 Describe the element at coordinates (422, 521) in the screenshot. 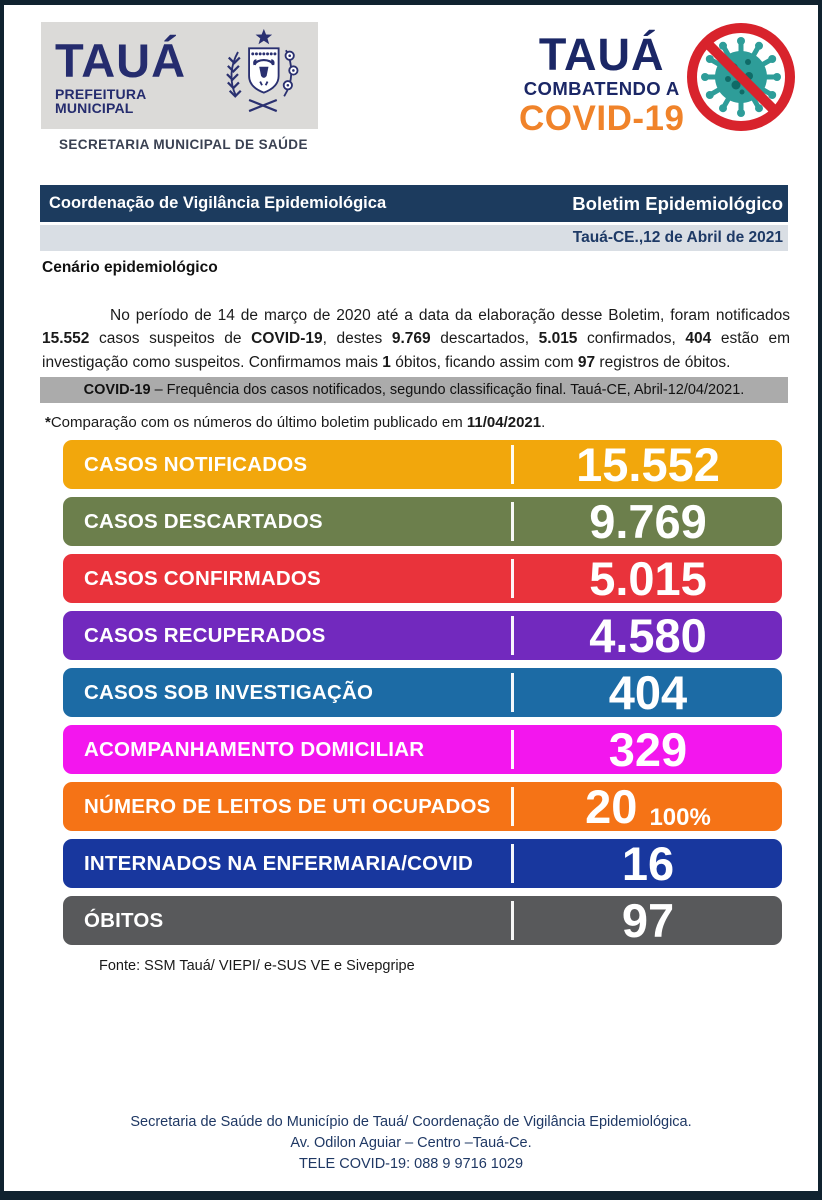

I see `stat-bar-casos-descartados: CASOS DESCARTADOS 9.769` at that location.